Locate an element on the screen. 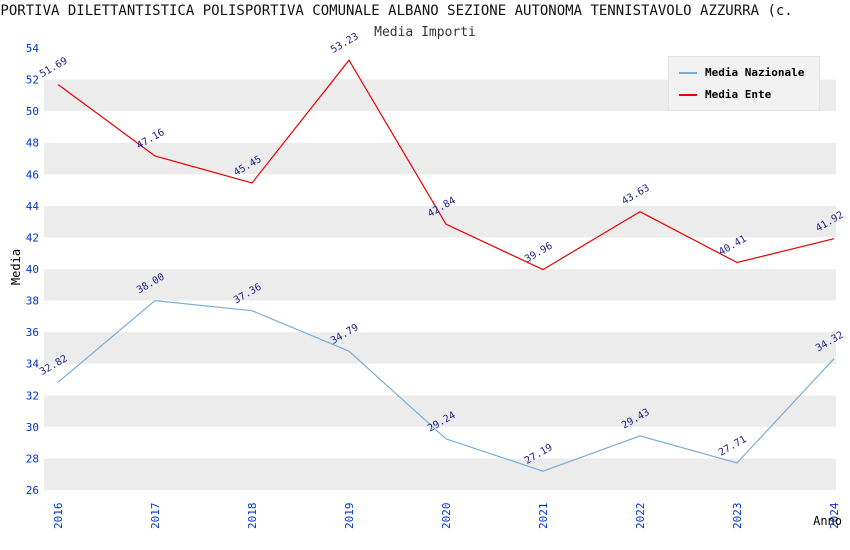  legend-item-media-ente: Media Ente is located at coordinates (744, 94).